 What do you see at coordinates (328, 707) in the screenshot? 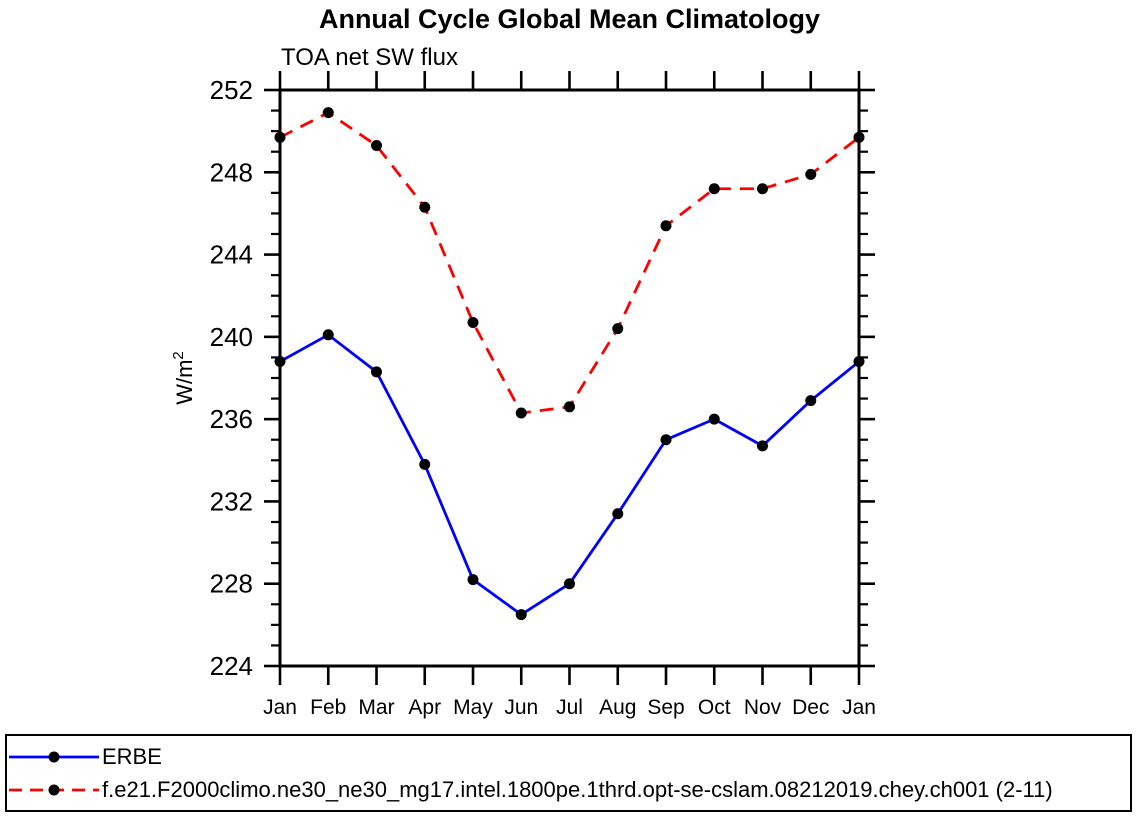
I see `x-tick-label: Feb` at bounding box center [328, 707].